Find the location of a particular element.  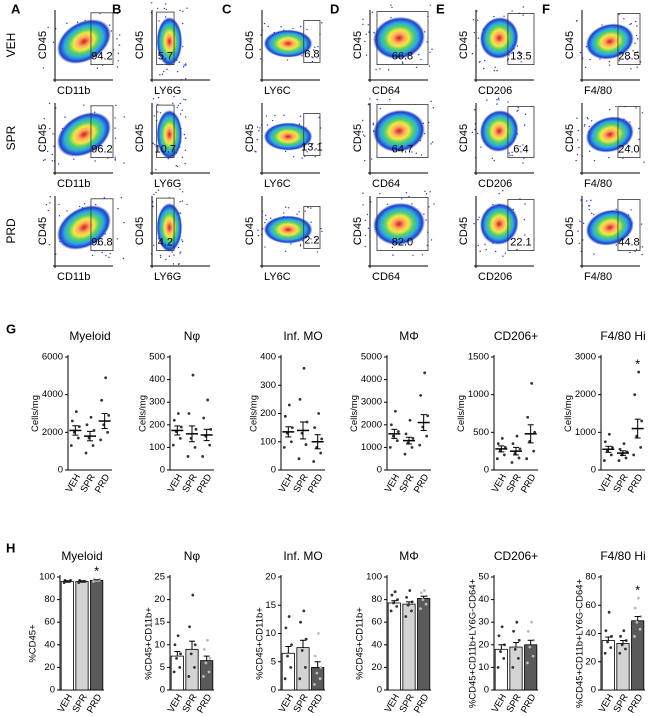

section-label: H is located at coordinates (10, 547).